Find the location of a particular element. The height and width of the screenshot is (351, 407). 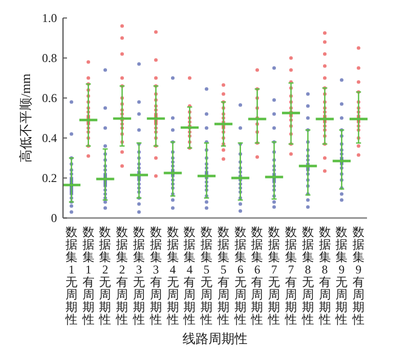

y-axis-title: 高低不平顺/mm is located at coordinates (25, 118).